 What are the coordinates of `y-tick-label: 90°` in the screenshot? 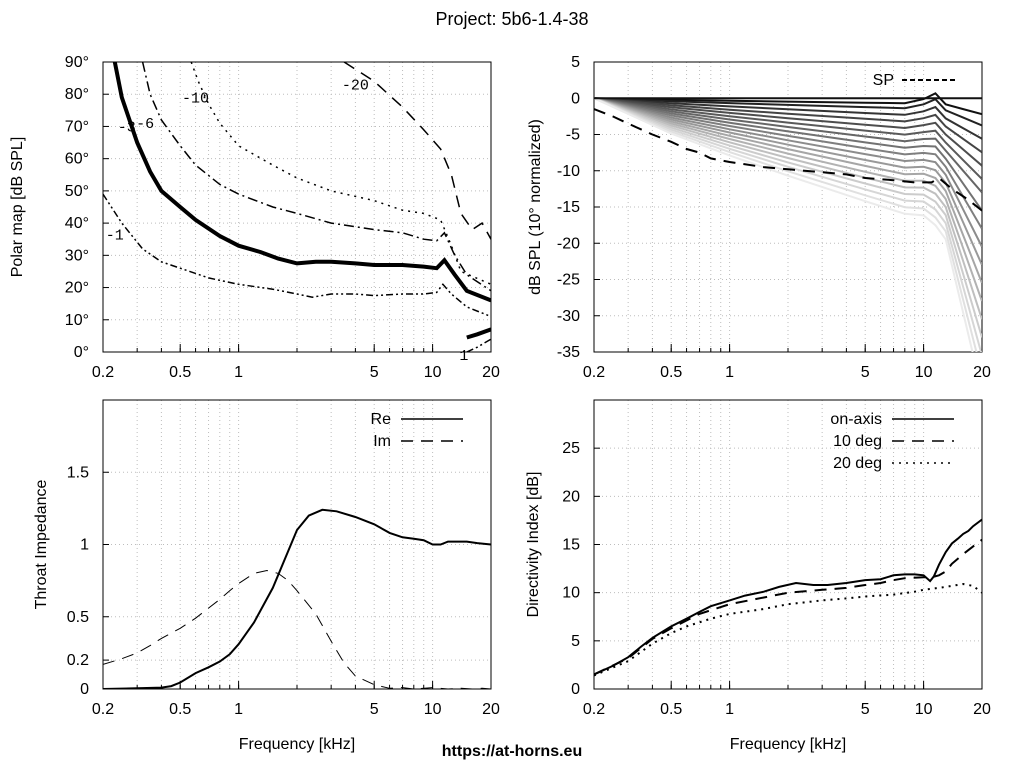 It's located at (77, 62).